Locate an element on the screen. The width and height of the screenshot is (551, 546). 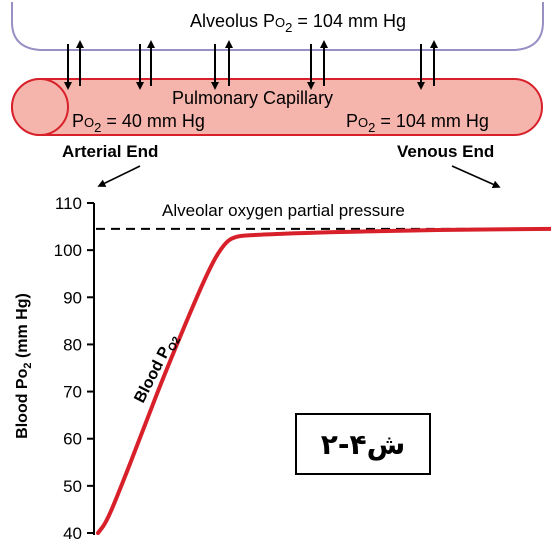
y-tick-label-50: 50 is located at coordinates (72, 486).